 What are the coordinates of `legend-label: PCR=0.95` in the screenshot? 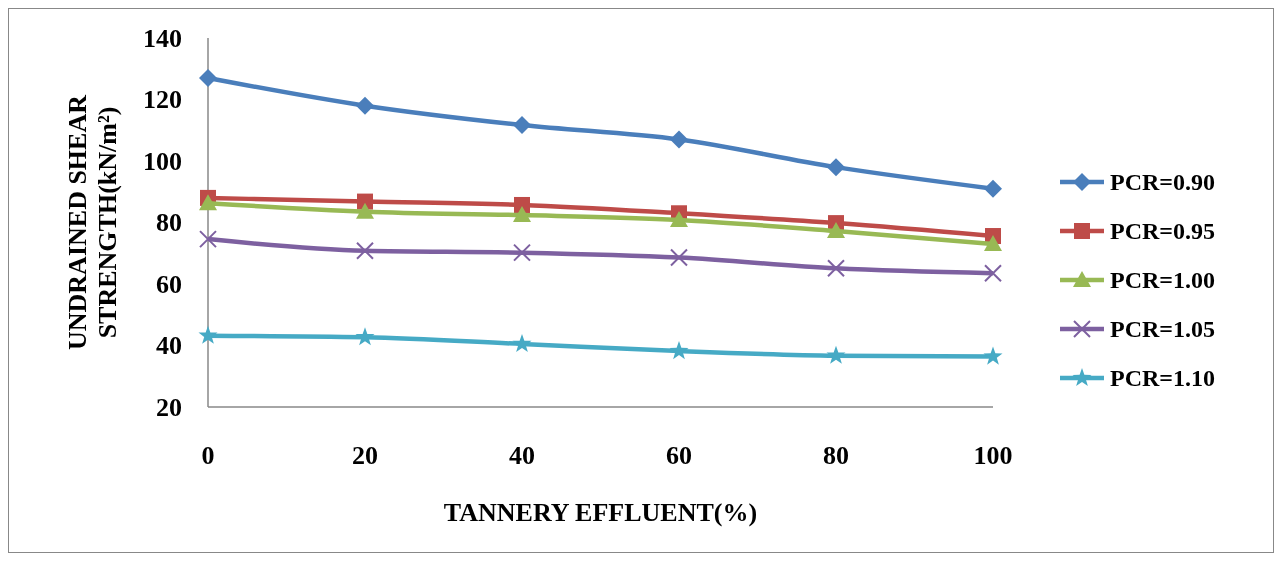 It's located at (1162, 231).